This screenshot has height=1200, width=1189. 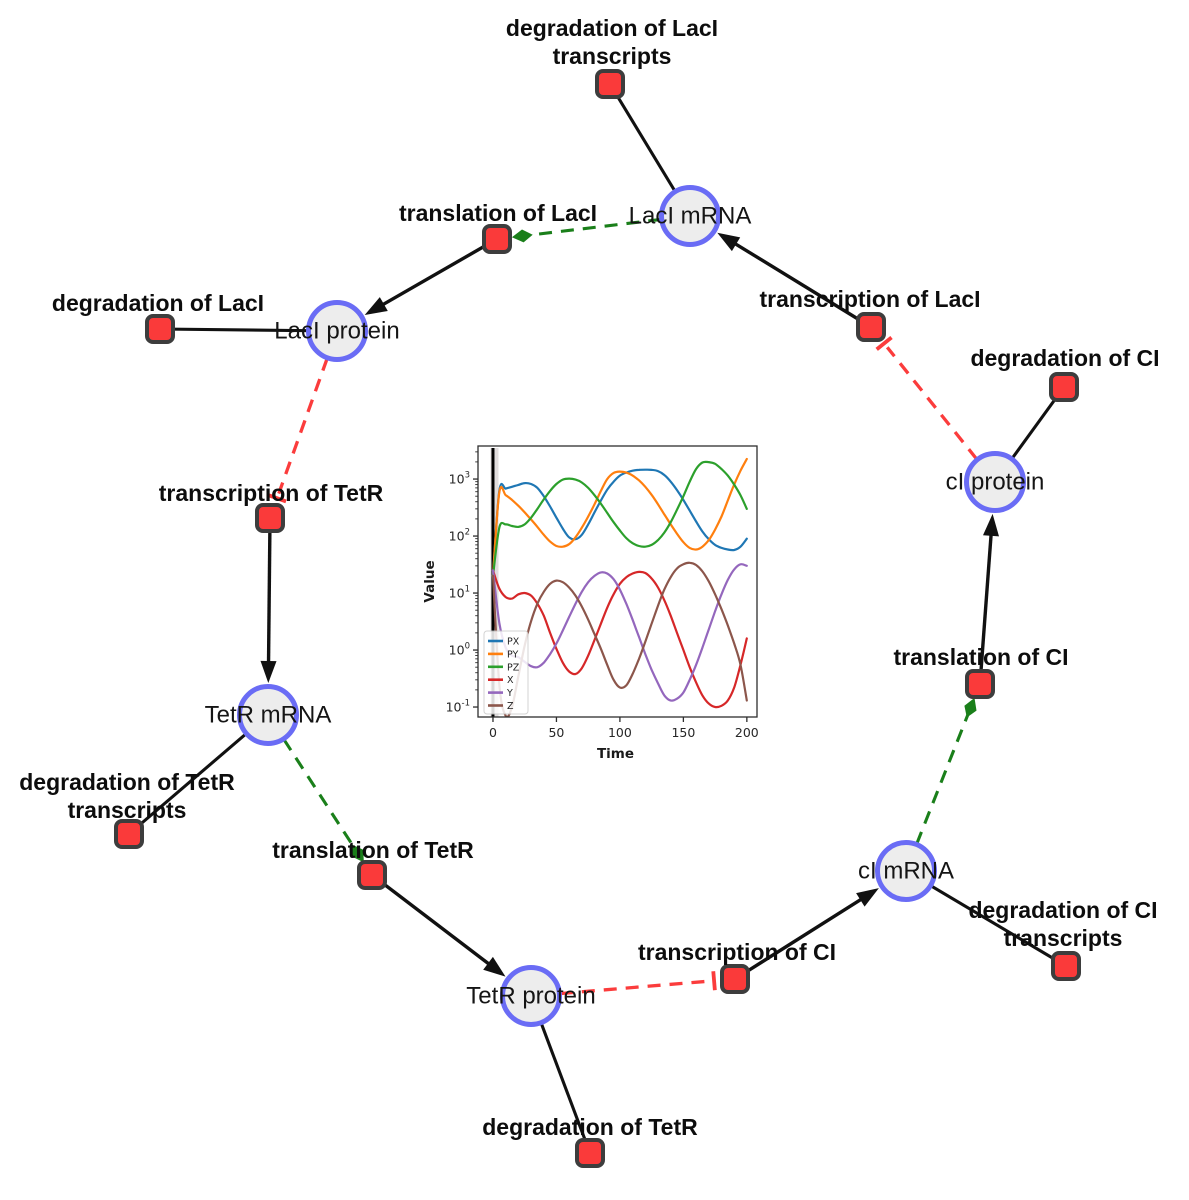 I want to click on y-axis-label: Value, so click(x=430, y=581).